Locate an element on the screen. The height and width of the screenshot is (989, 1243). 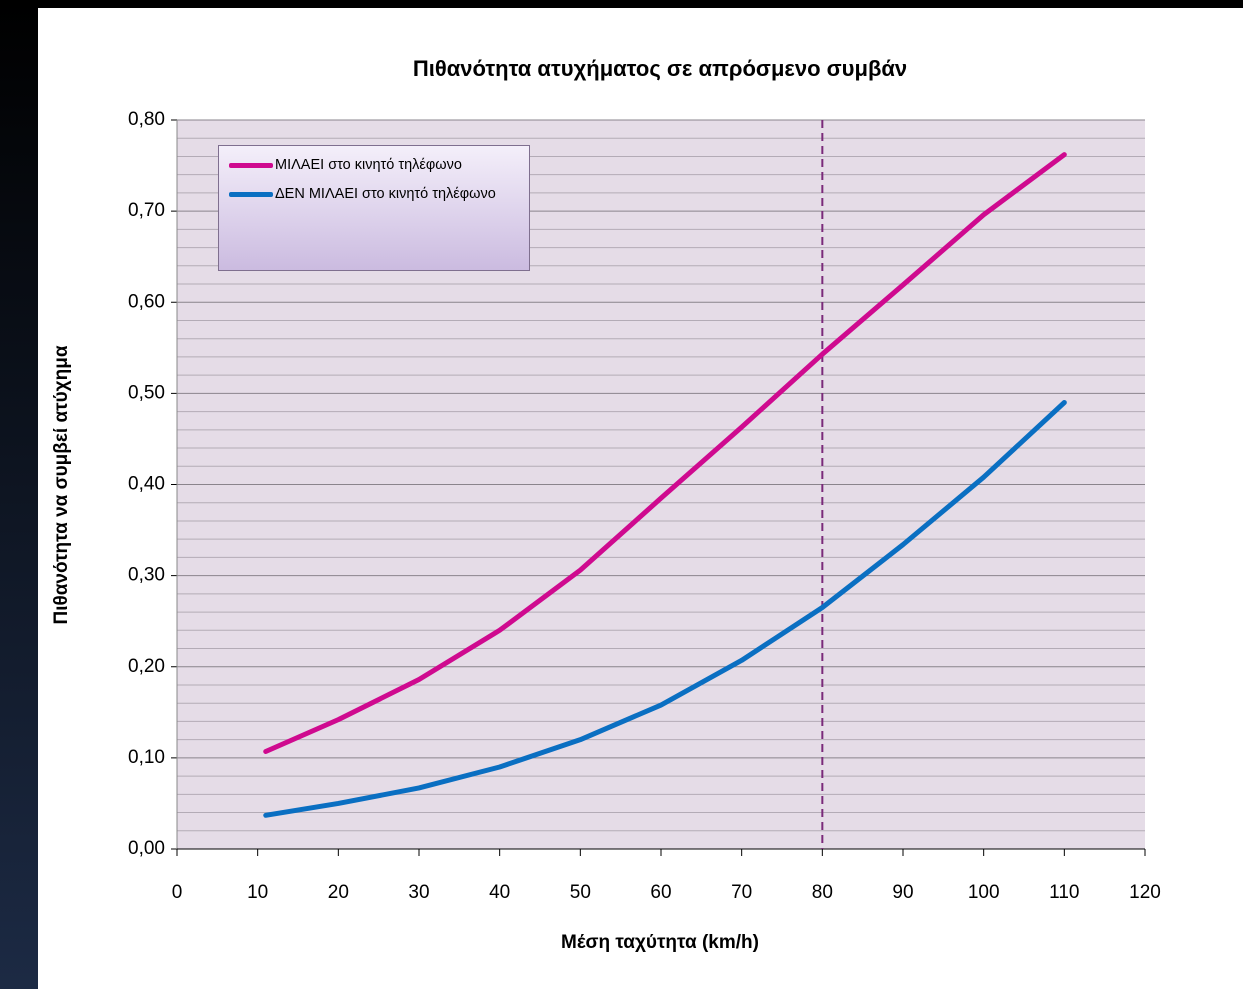
y-tick-label: 0,20 is located at coordinates (146, 666).